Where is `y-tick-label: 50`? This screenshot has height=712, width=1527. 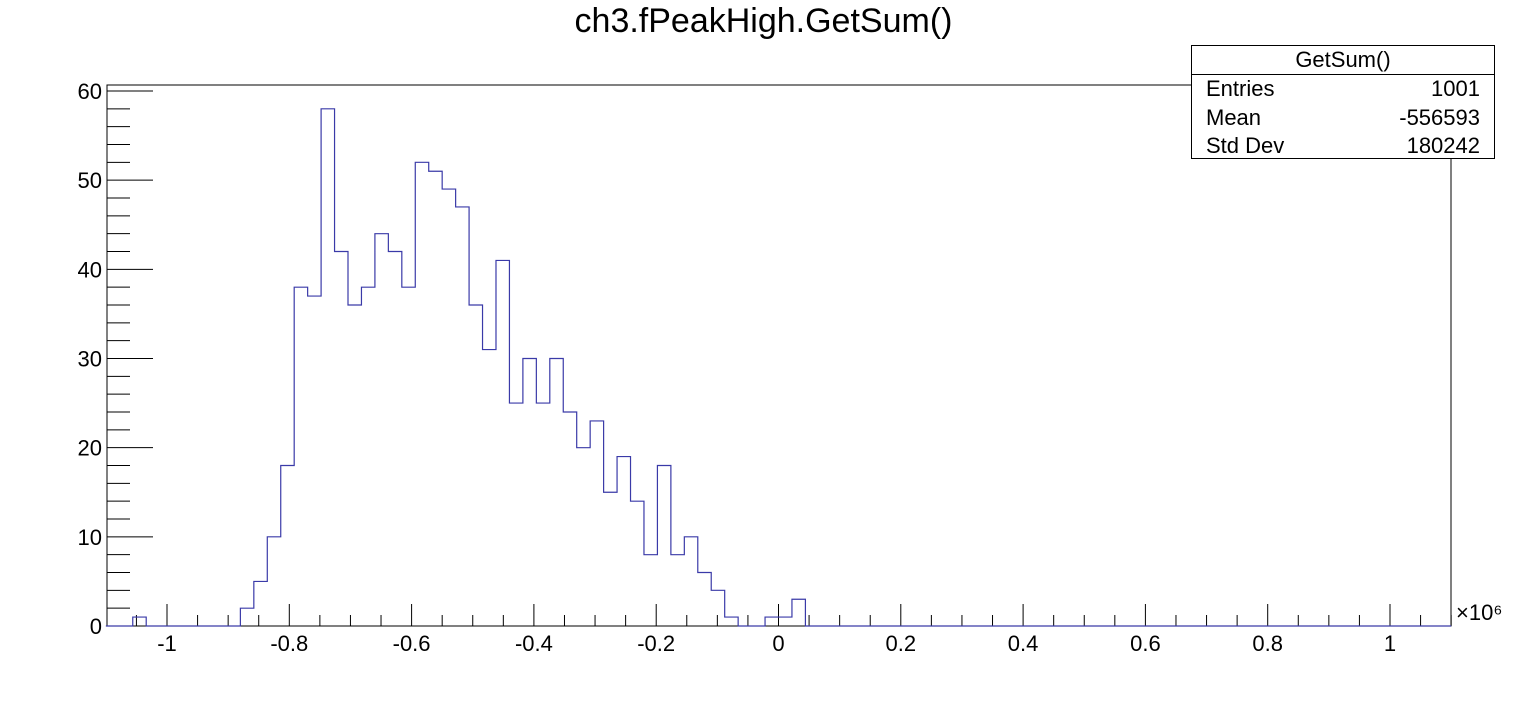 y-tick-label: 50 is located at coordinates (90, 180).